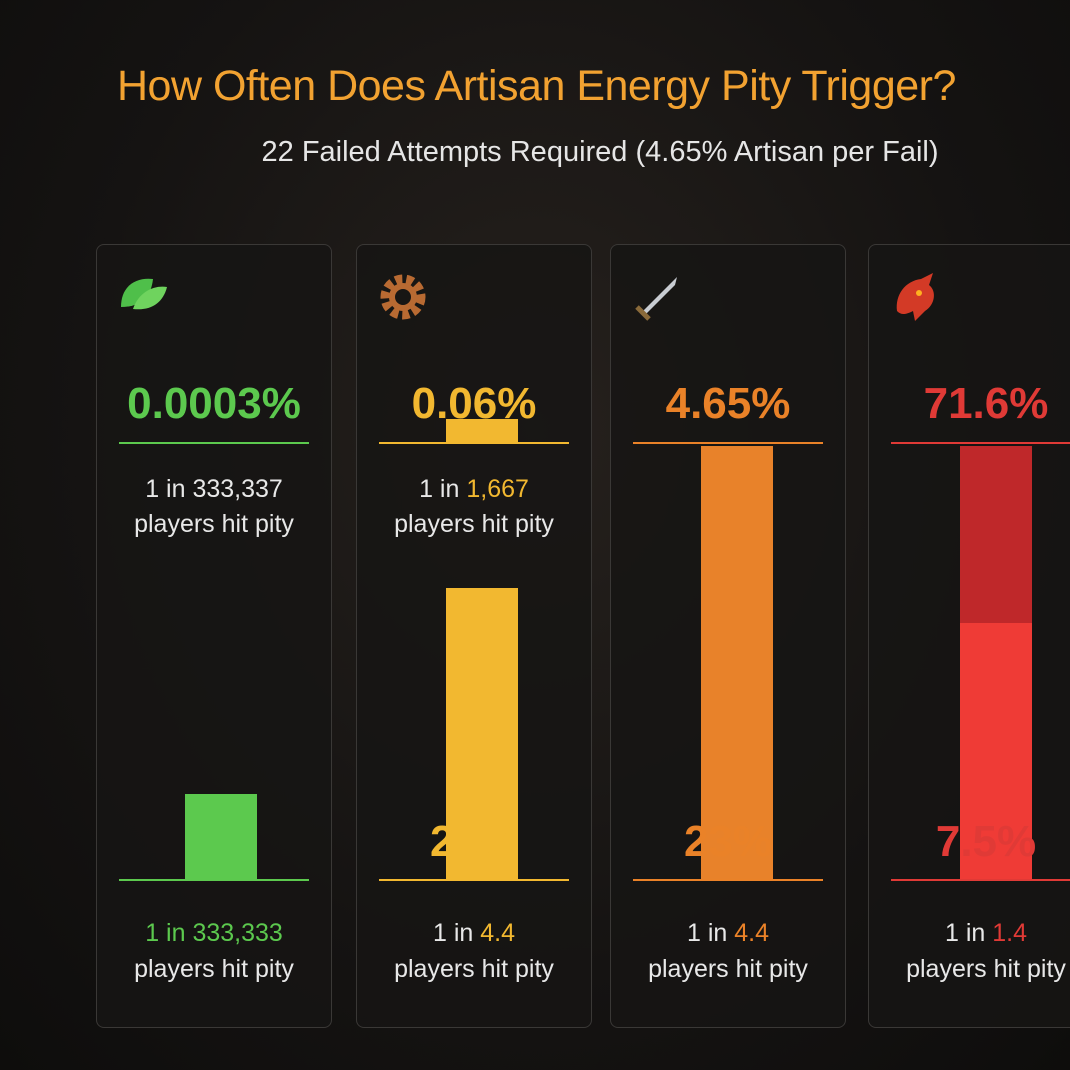  I want to click on odds-prefix: 1 in 333,337, so click(214, 489).